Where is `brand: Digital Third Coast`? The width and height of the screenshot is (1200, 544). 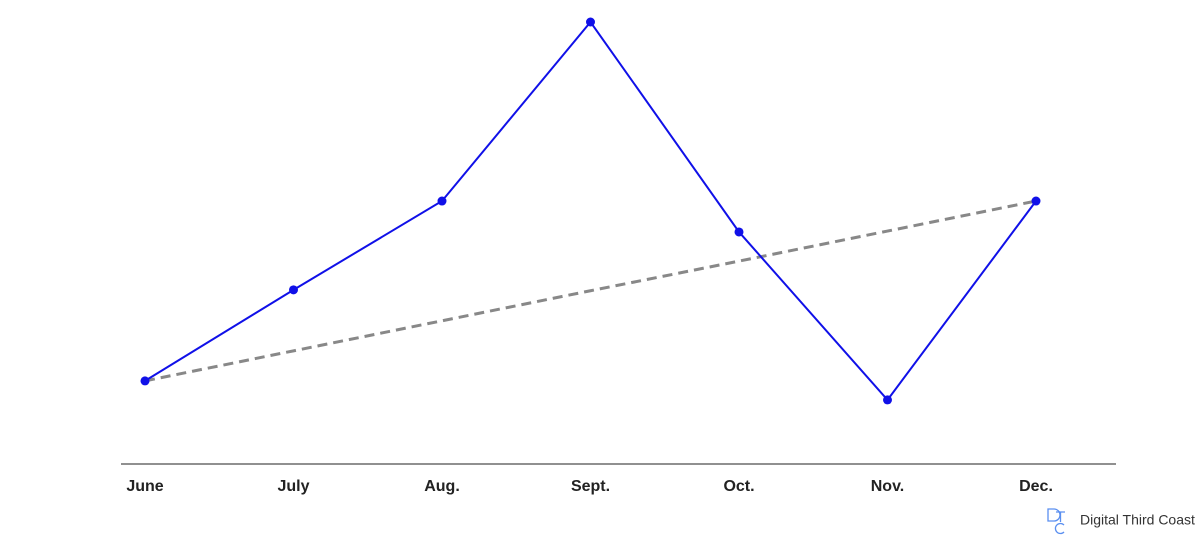 brand: Digital Third Coast is located at coordinates (1137, 520).